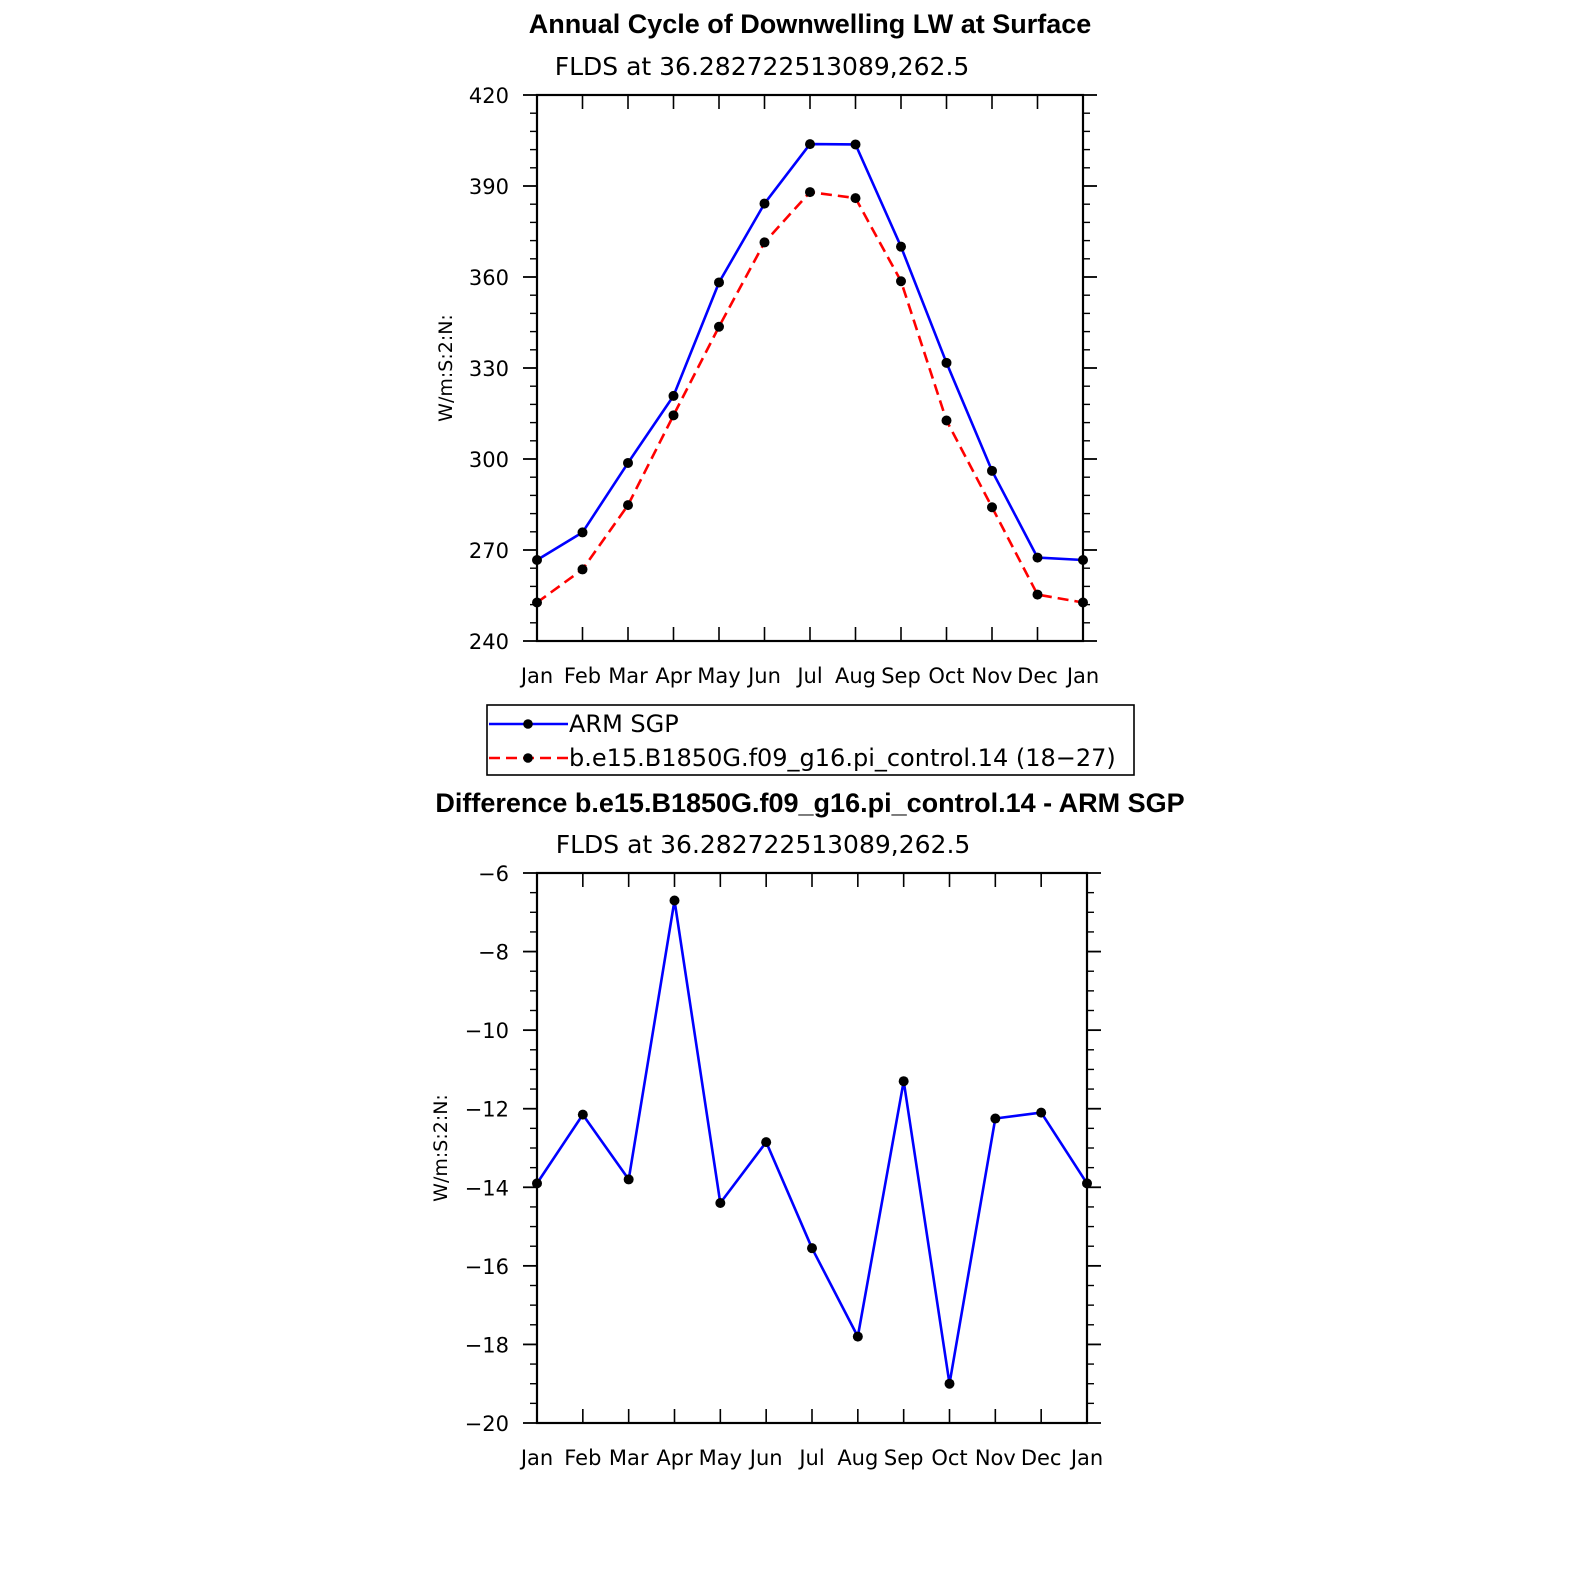 Image resolution: width=1574 pixels, height=1574 pixels. What do you see at coordinates (487, 1031) in the screenshot?
I see `y-tick-label: −10` at bounding box center [487, 1031].